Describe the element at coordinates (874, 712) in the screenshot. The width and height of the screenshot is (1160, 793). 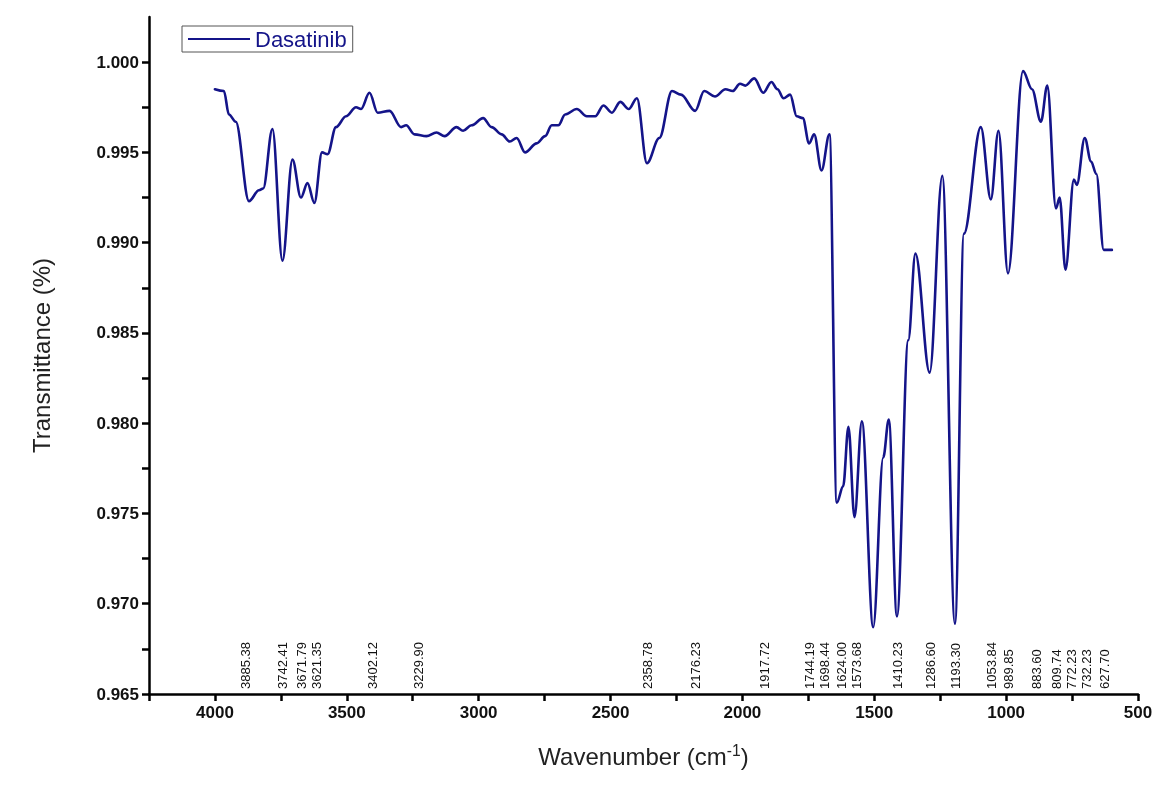
I see `x-tick-label: 1500` at that location.